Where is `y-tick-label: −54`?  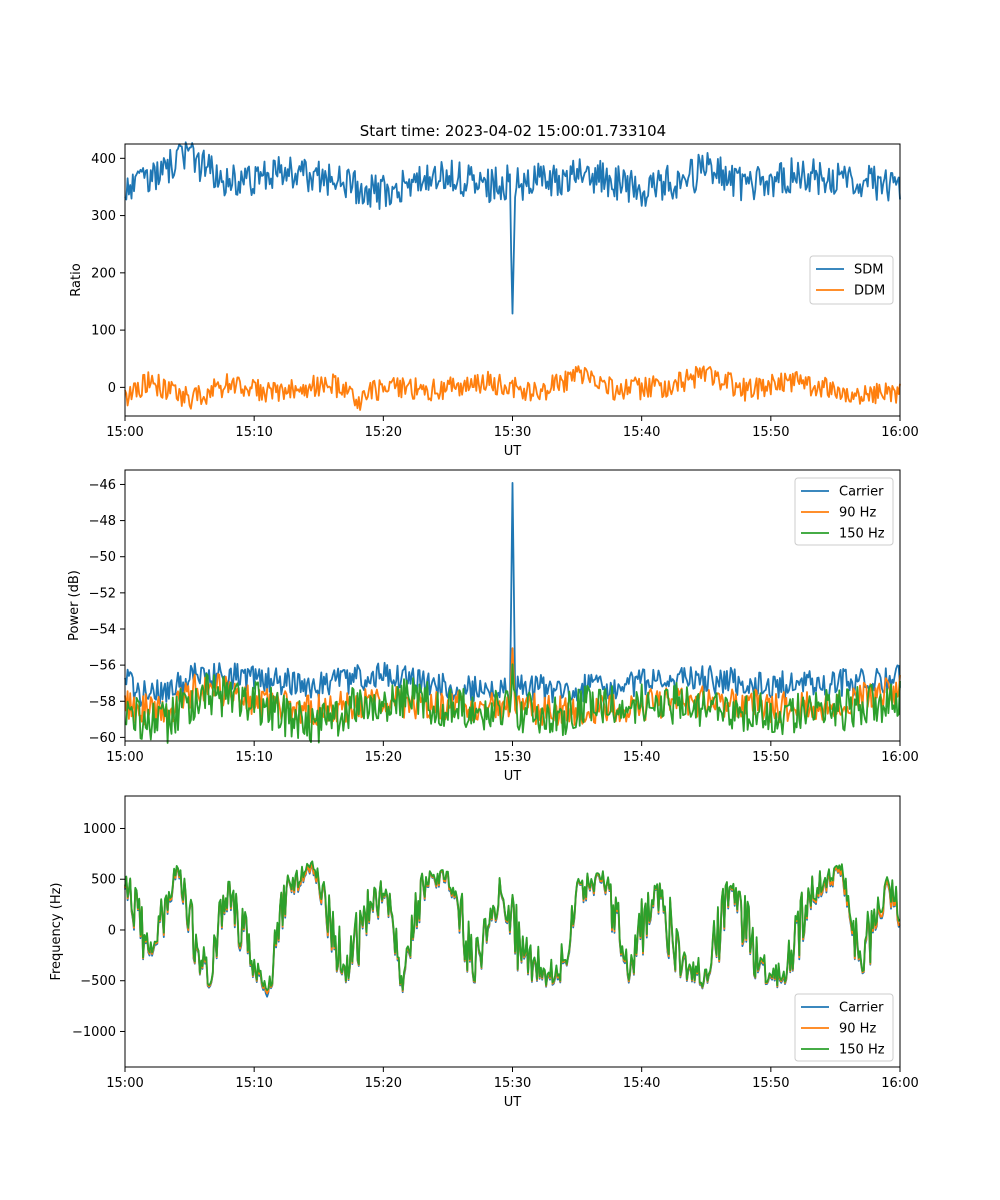 y-tick-label: −54 is located at coordinates (102, 629).